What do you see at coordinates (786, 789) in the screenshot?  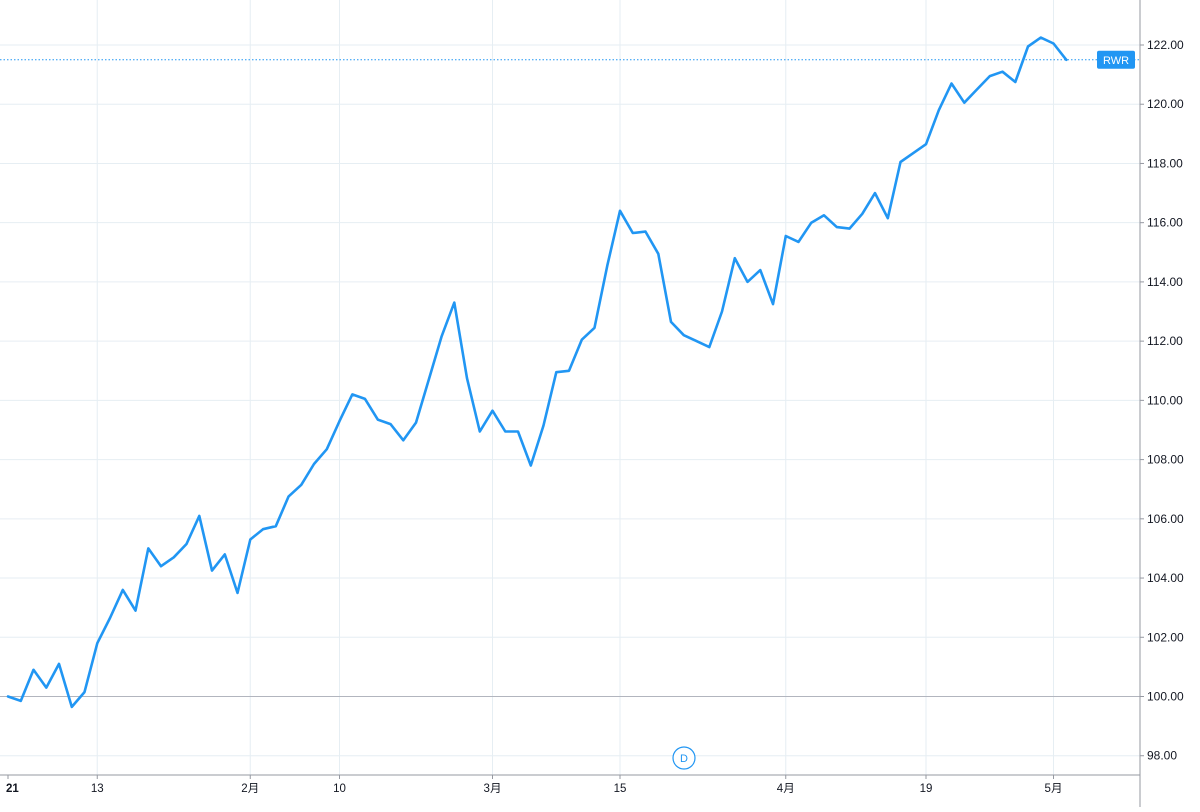 I see `x-tick-label: 4月` at bounding box center [786, 789].